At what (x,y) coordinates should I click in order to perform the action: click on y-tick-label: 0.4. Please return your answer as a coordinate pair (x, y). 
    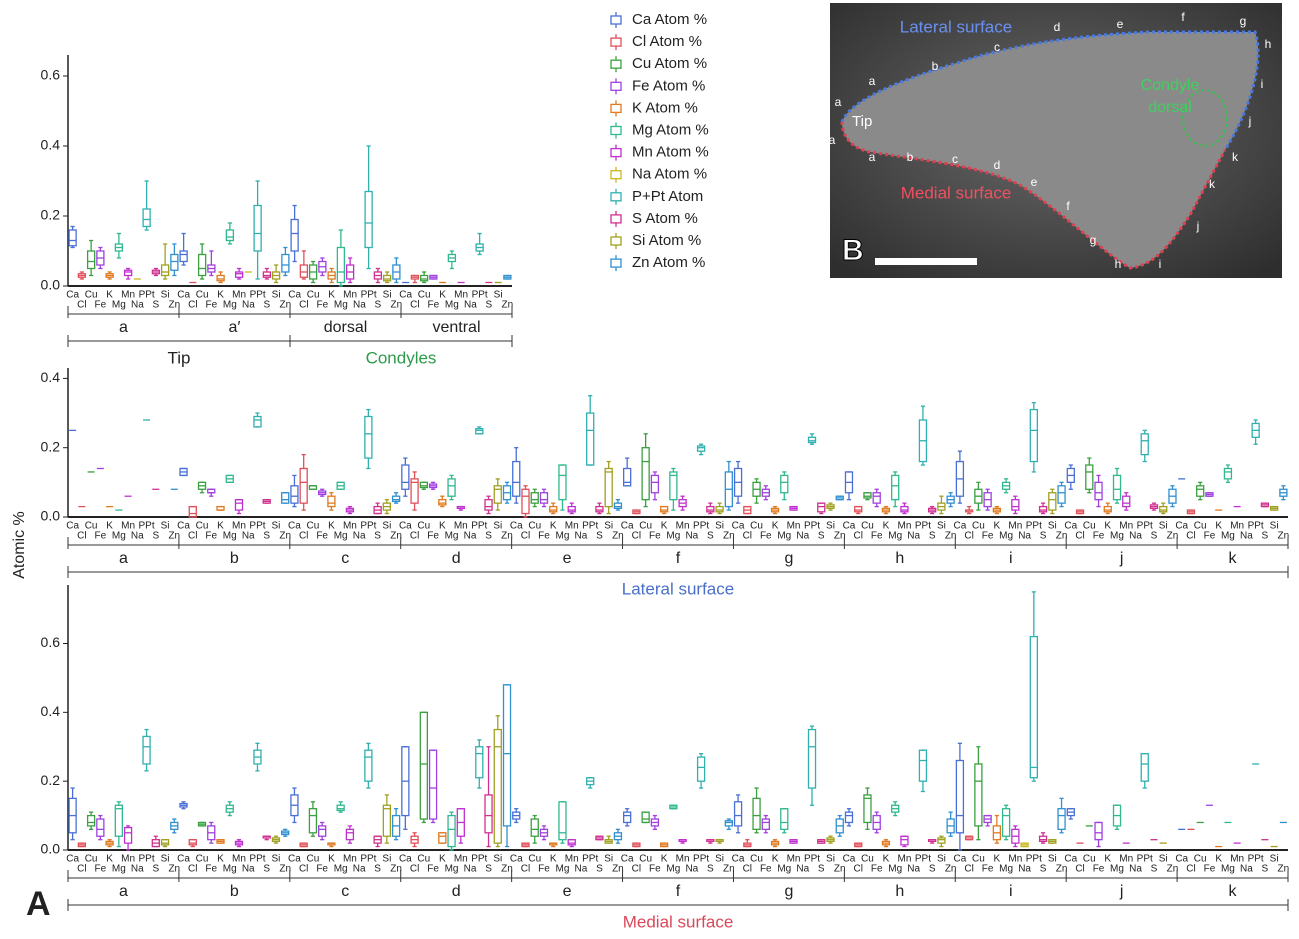
    Looking at the image, I should click on (51, 377).